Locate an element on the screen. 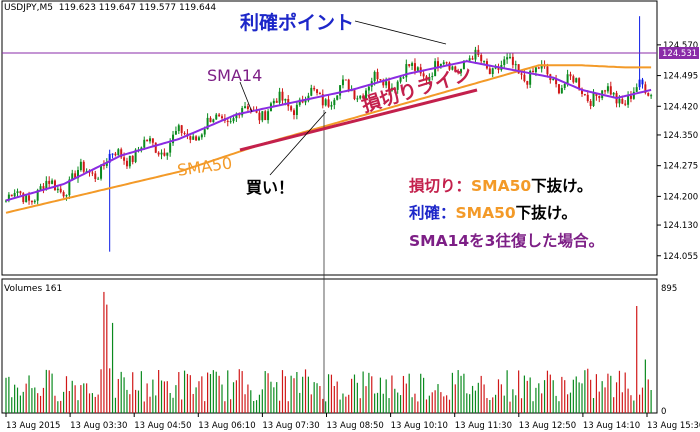  price-tick-label: 124.350 is located at coordinates (680, 136).